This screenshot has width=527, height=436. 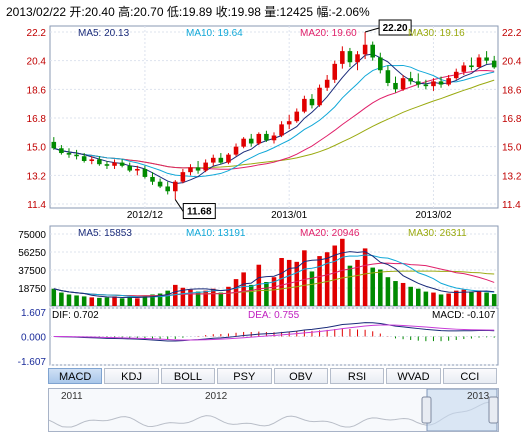 I want to click on price-tick-right-4: 18.6, so click(x=512, y=90).